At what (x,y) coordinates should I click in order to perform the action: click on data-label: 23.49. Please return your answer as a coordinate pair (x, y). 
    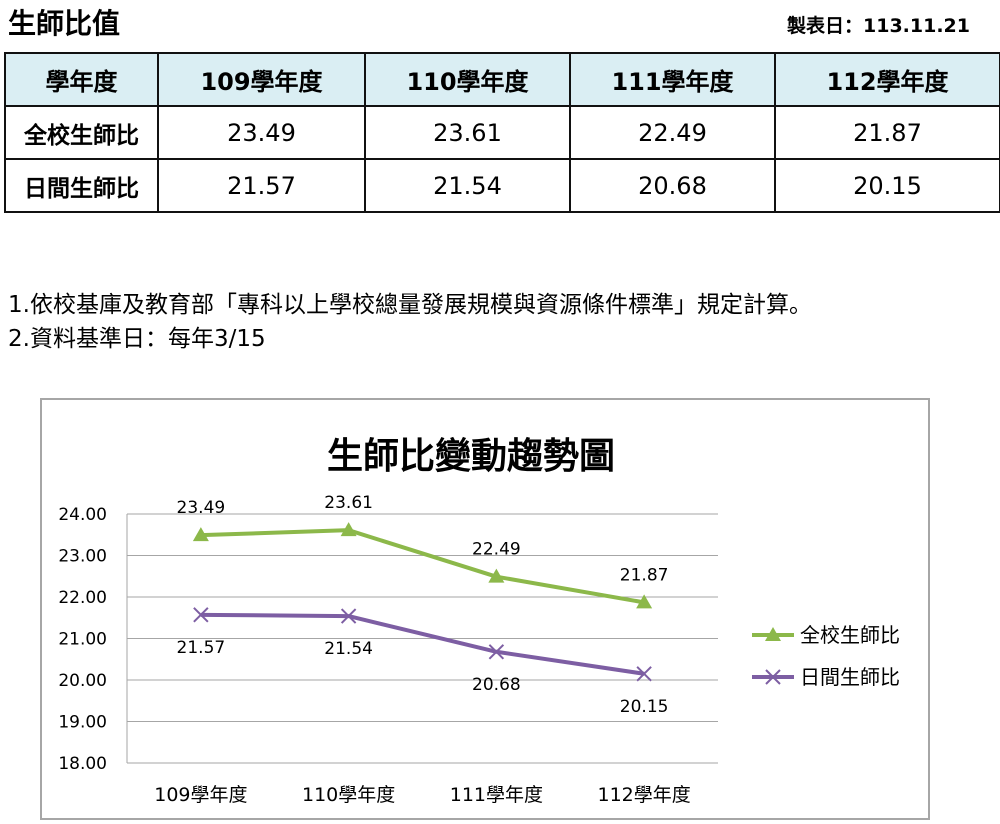
    Looking at the image, I should click on (201, 508).